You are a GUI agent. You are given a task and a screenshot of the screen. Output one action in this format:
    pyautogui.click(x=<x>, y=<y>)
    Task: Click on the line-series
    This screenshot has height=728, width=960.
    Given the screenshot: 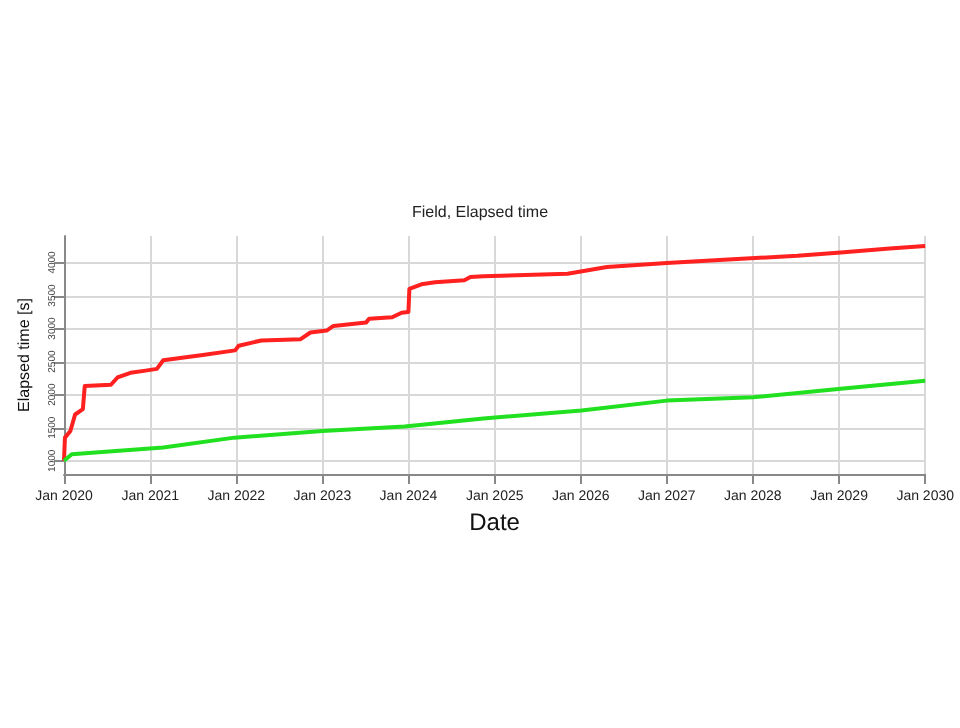 What is the action you would take?
    pyautogui.click(x=495, y=420)
    